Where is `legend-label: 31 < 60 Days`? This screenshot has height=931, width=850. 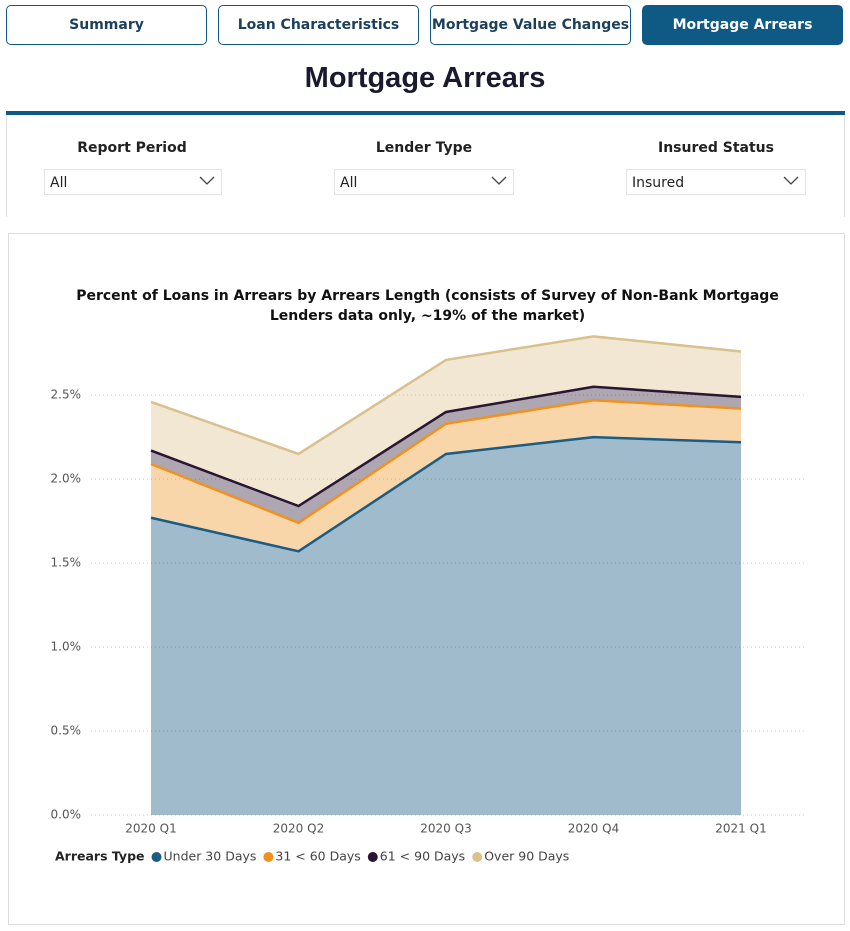
legend-label: 31 < 60 Days is located at coordinates (317, 856).